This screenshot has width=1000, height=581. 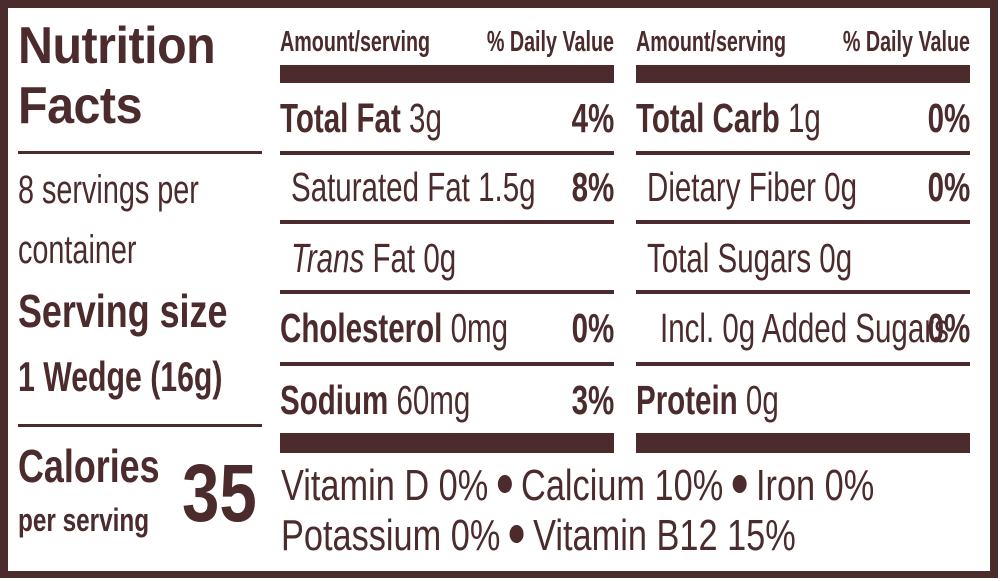 I want to click on nutrient-amount: 1g, so click(x=804, y=118).